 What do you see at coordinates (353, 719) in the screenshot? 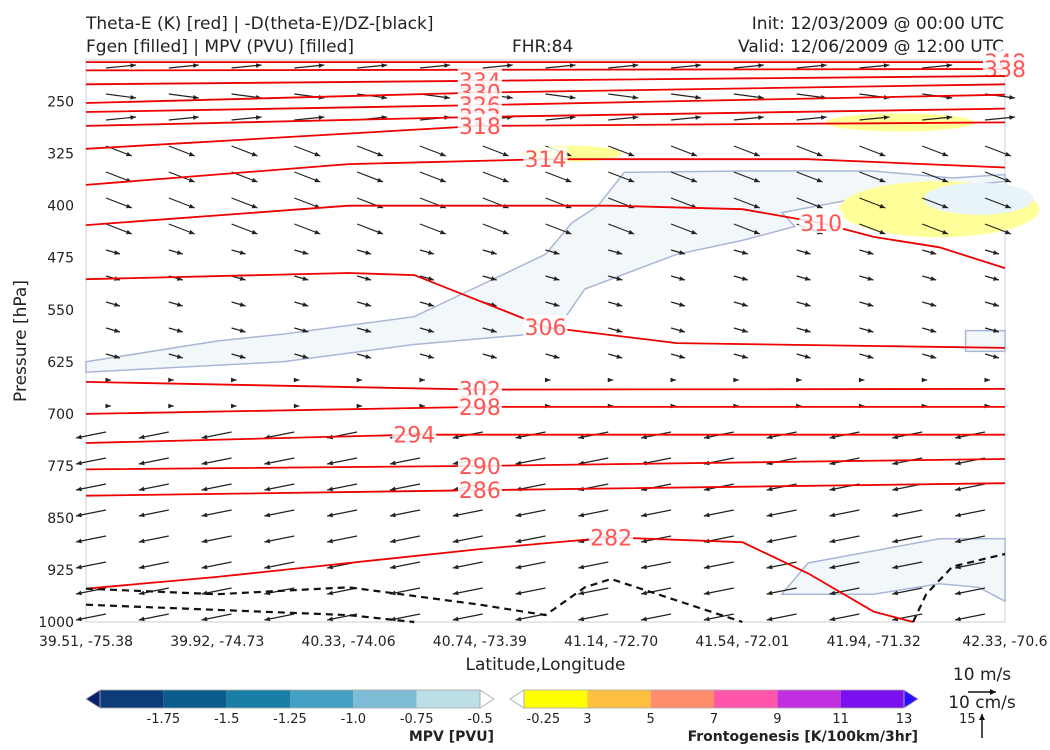
I see `colorbar-tick-label: -1.0` at bounding box center [353, 719].